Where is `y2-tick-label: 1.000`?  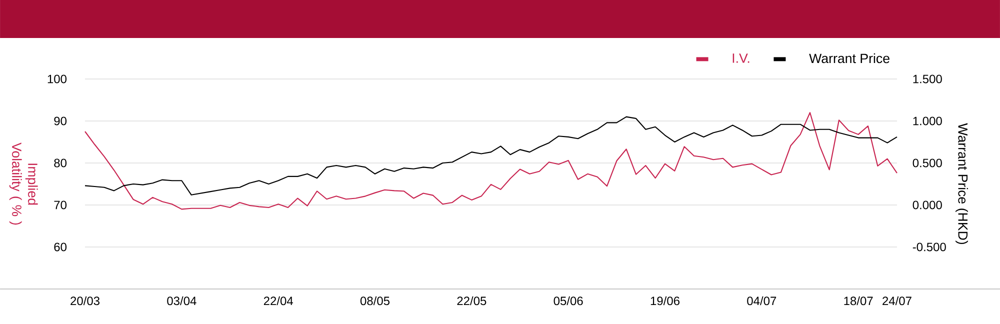
y2-tick-label: 1.000 is located at coordinates (927, 121).